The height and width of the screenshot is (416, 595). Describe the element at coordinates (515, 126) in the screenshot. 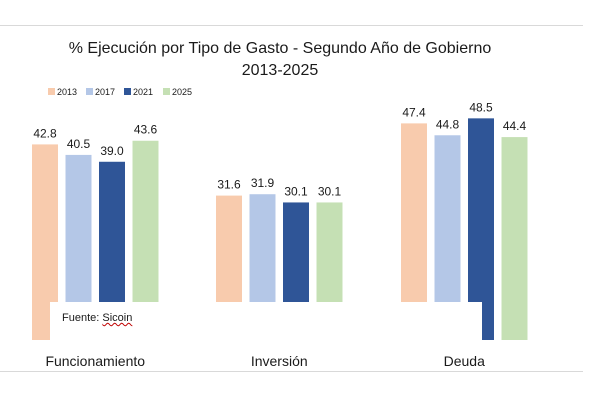

I see `data-label-deuda-2025: 44.4` at that location.